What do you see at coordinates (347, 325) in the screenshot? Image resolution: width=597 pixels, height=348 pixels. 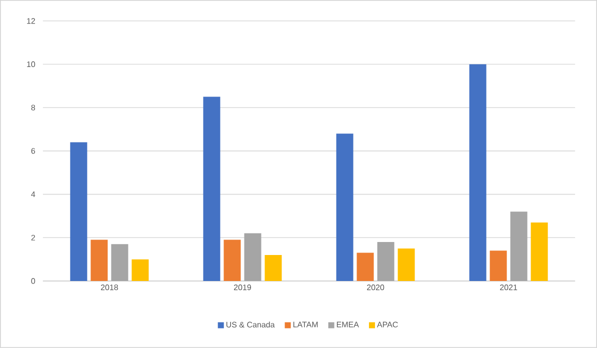 I see `legend-label: EMEA` at bounding box center [347, 325].